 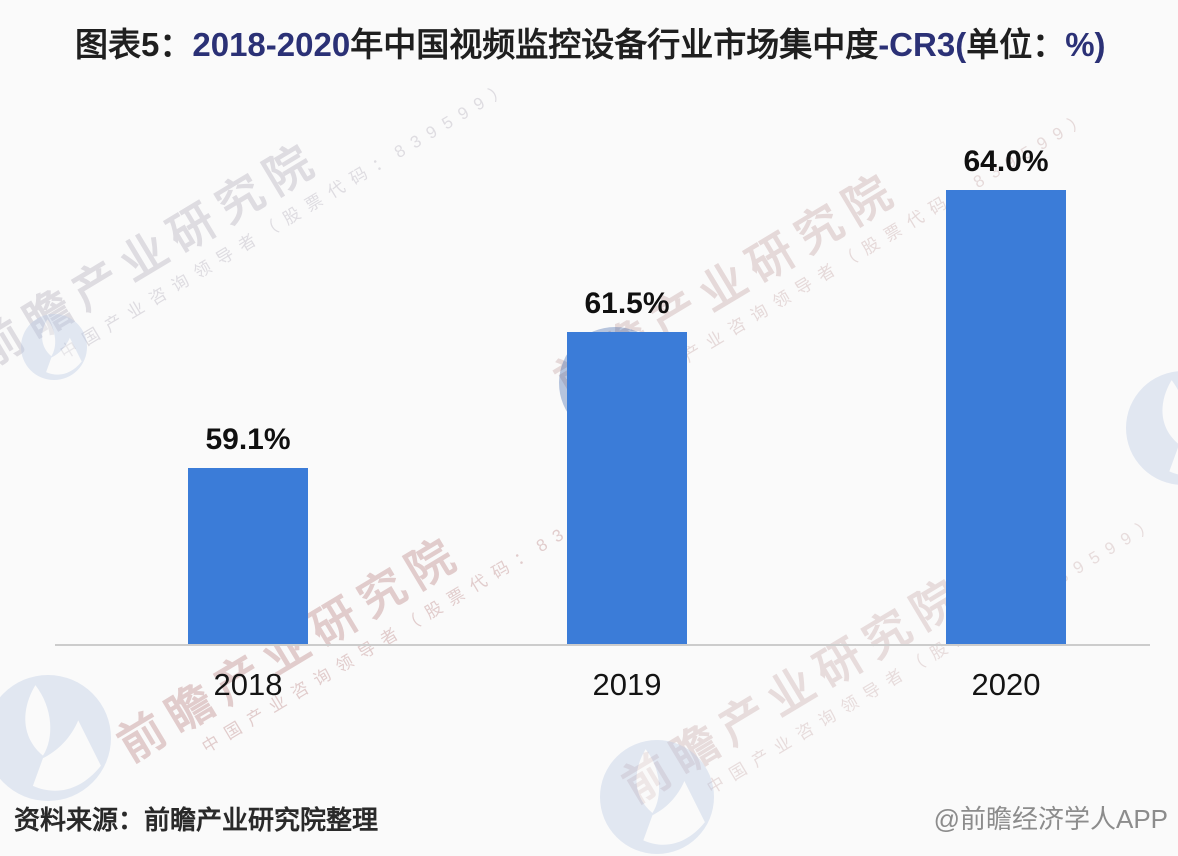 What do you see at coordinates (248, 556) in the screenshot?
I see `bar-2018` at bounding box center [248, 556].